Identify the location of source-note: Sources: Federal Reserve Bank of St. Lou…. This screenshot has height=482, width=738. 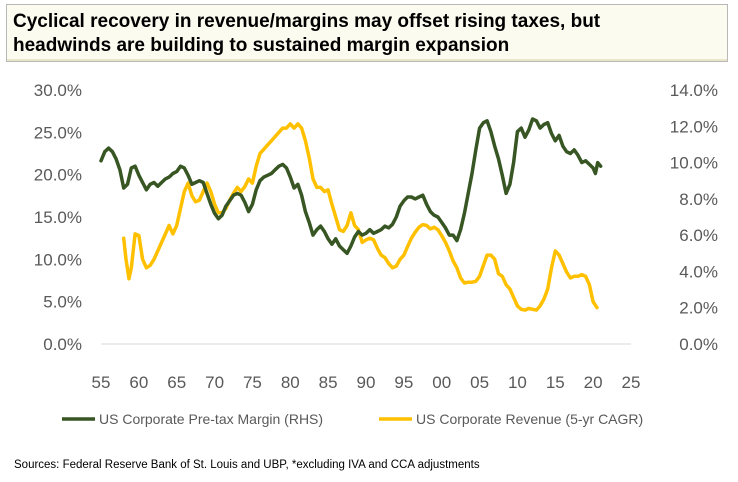
(247, 465).